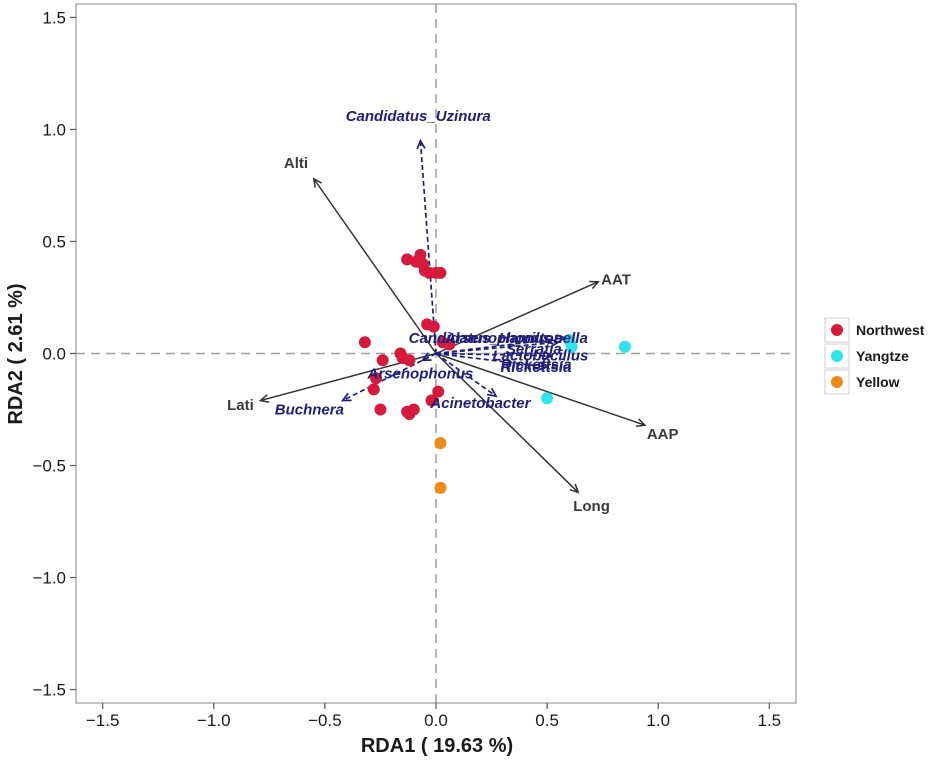  Describe the element at coordinates (770, 720) in the screenshot. I see `x-tick-label: 1.5` at that location.